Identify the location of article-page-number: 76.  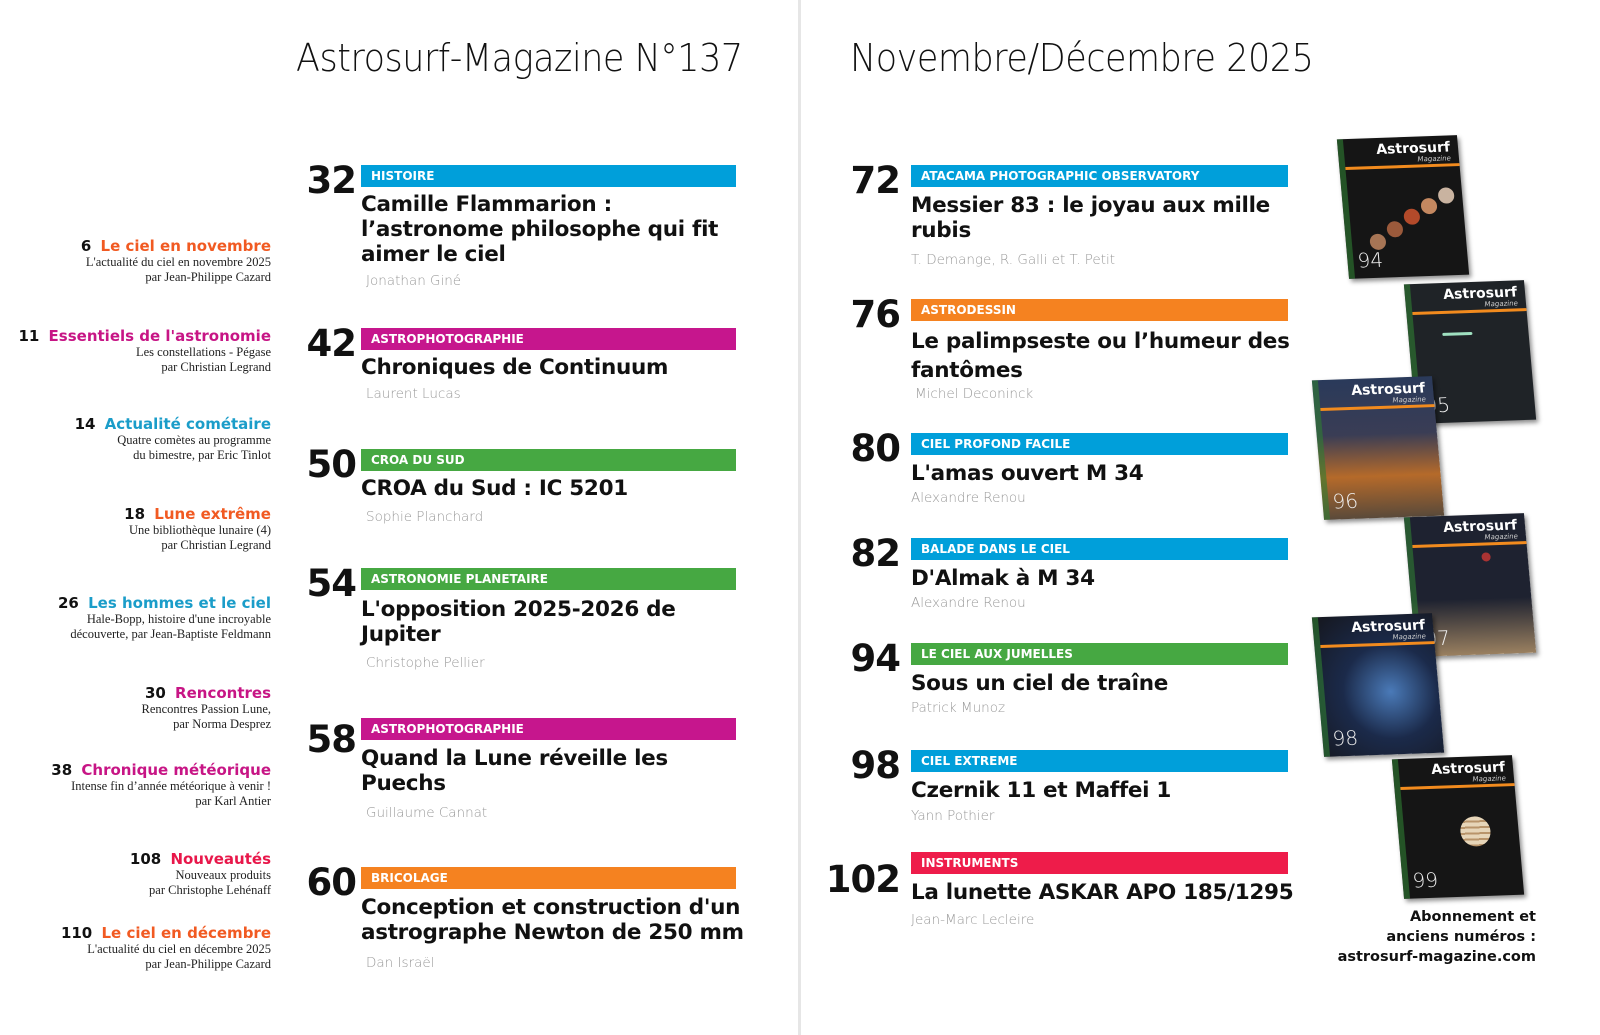
(876, 314).